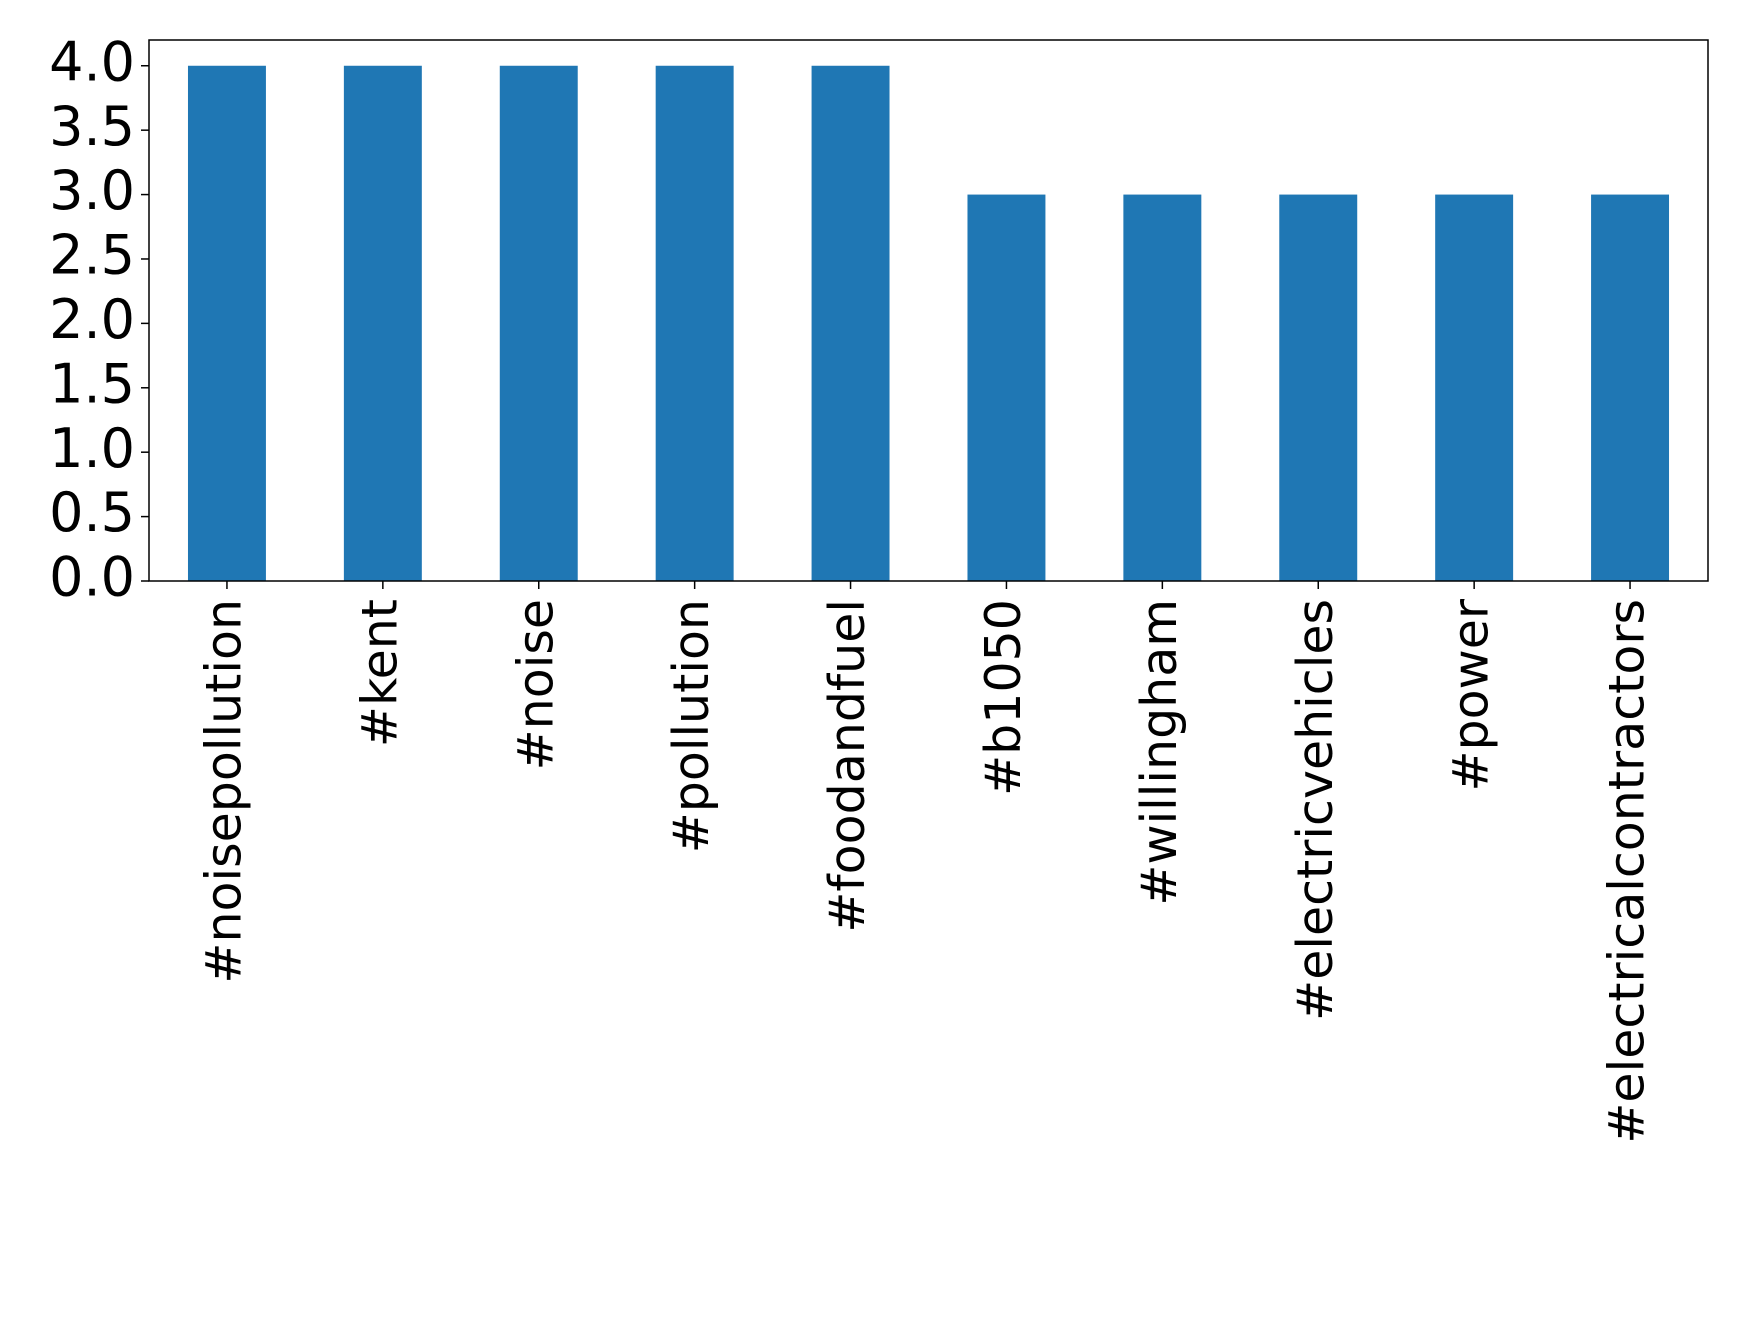 This screenshot has width=1739, height=1323. I want to click on x-tick-label: #willingham, so click(1159, 752).